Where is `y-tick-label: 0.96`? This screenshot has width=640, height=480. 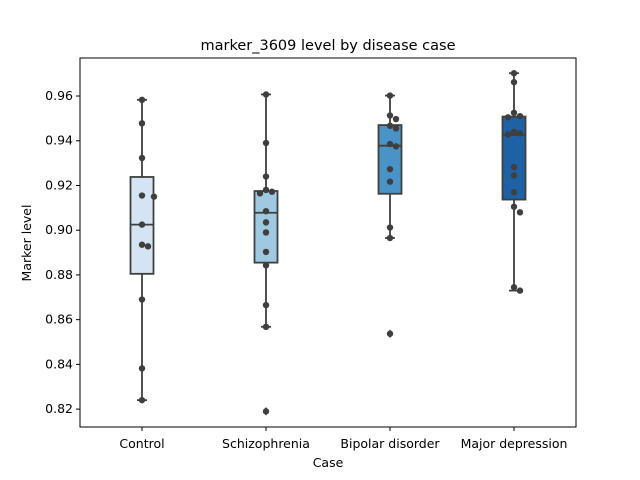
y-tick-label: 0.96 is located at coordinates (59, 95).